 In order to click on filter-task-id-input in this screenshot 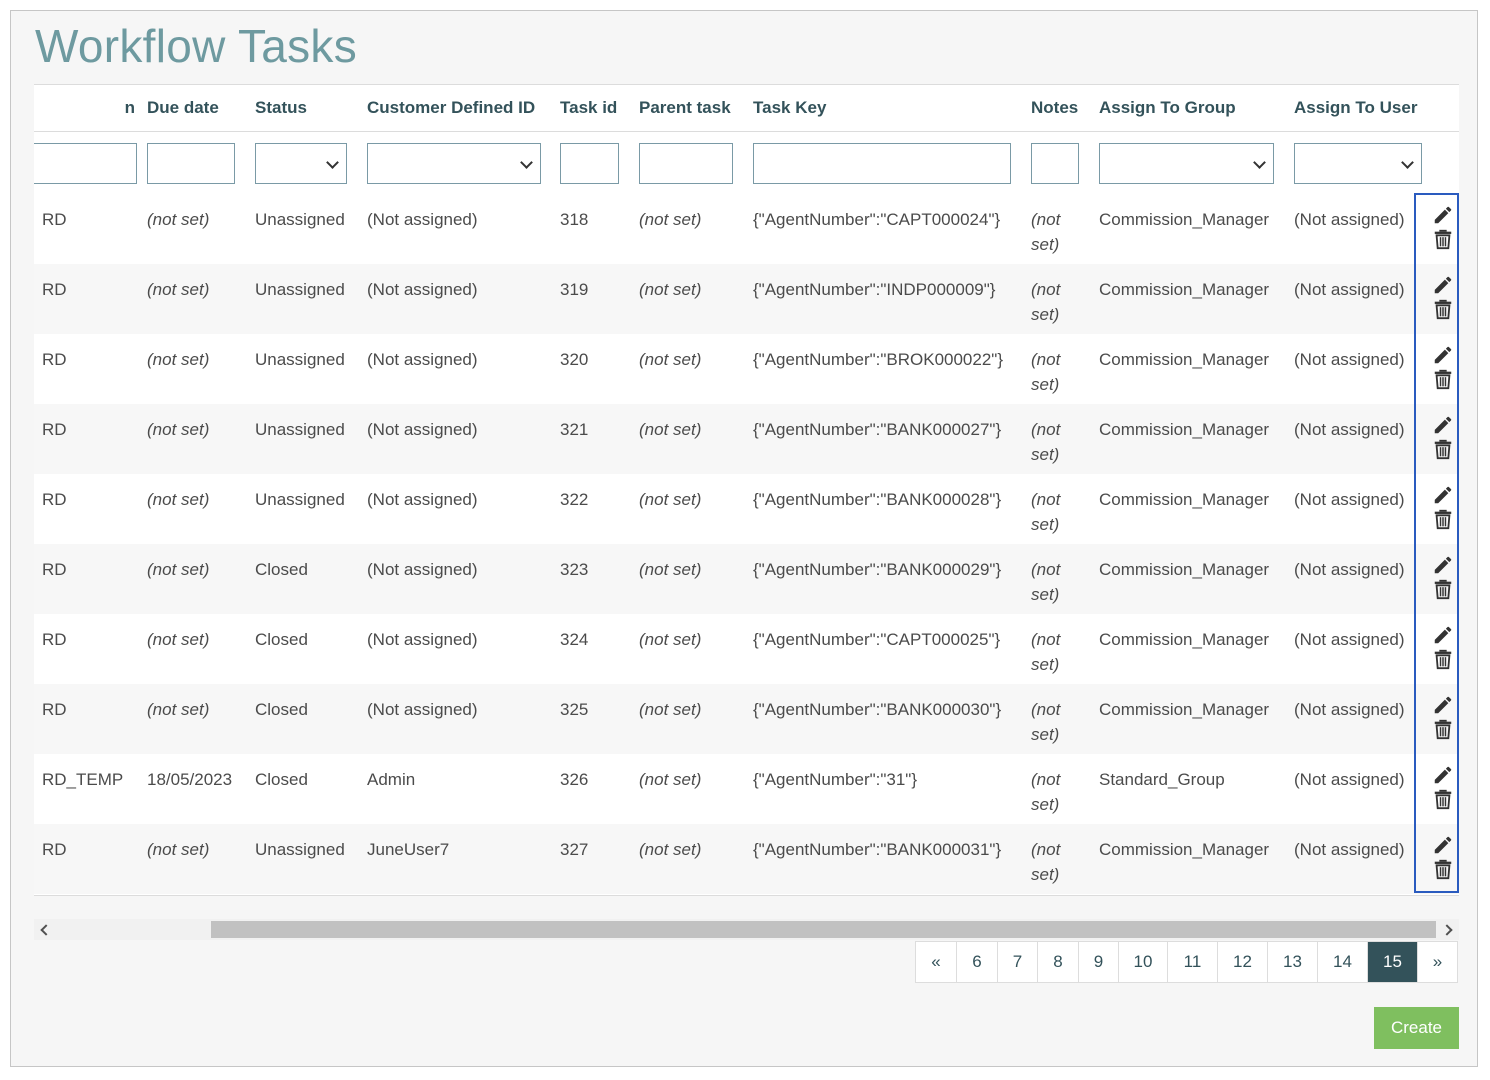, I will do `click(589, 163)`.